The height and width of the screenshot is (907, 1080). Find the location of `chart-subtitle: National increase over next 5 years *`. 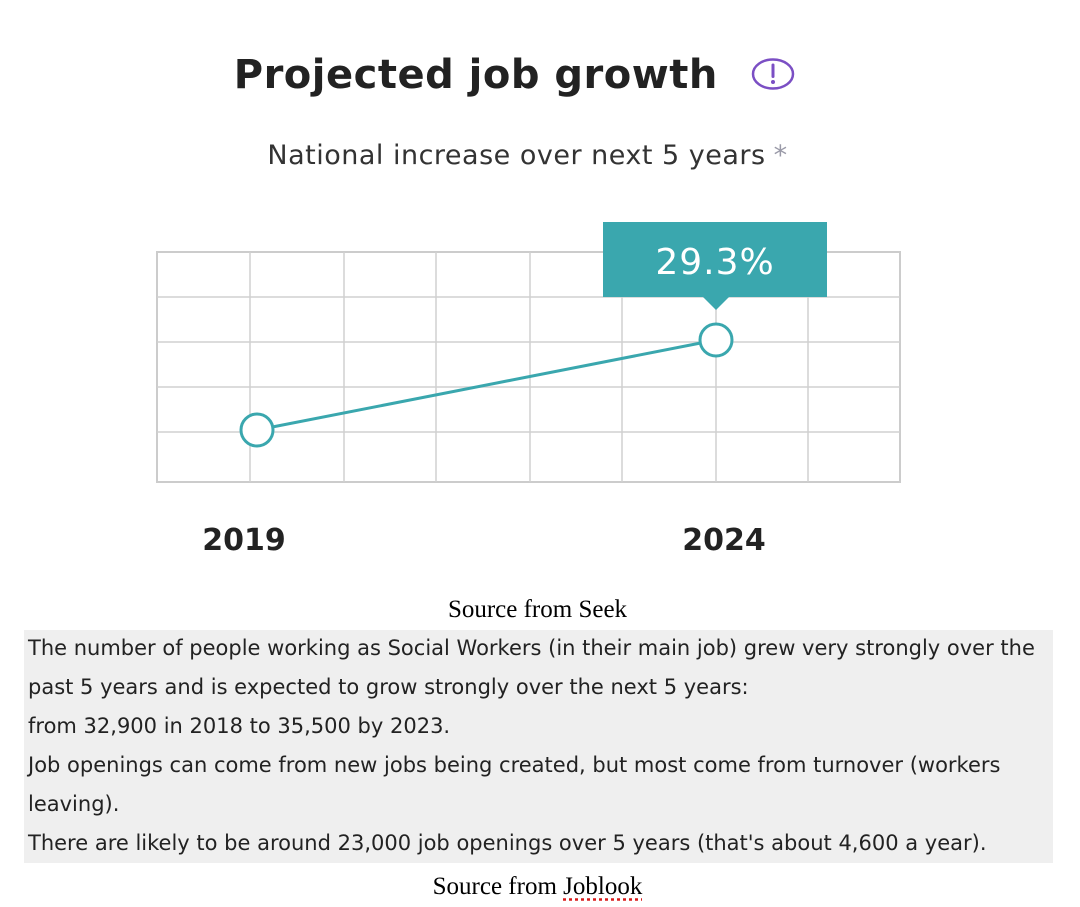

chart-subtitle: National increase over next 5 years * is located at coordinates (527, 155).